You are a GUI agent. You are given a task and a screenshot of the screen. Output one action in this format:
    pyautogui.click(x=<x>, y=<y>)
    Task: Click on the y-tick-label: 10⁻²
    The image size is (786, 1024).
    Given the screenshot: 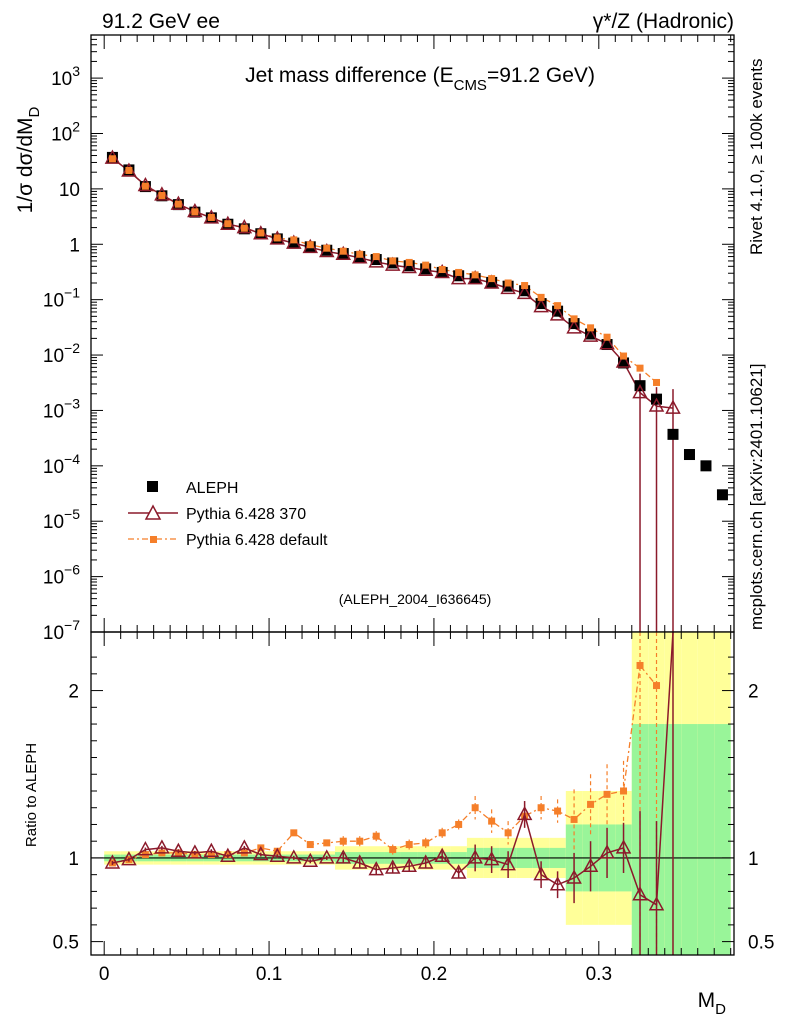 What is the action you would take?
    pyautogui.click(x=61, y=353)
    